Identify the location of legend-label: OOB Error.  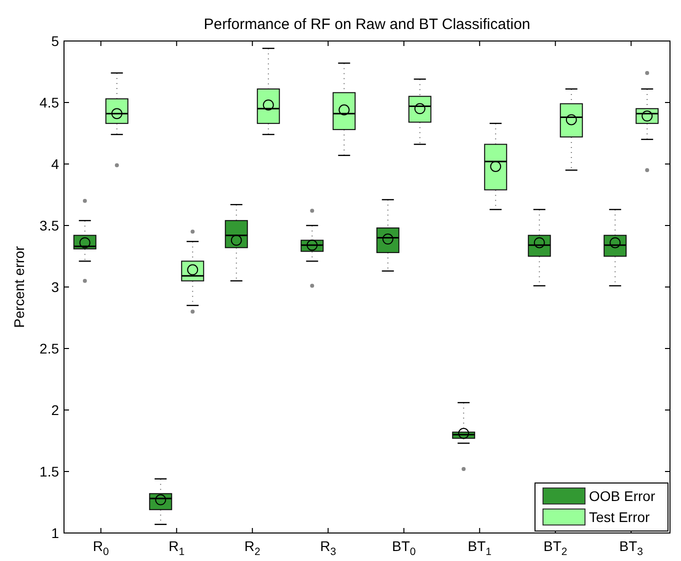
(622, 496).